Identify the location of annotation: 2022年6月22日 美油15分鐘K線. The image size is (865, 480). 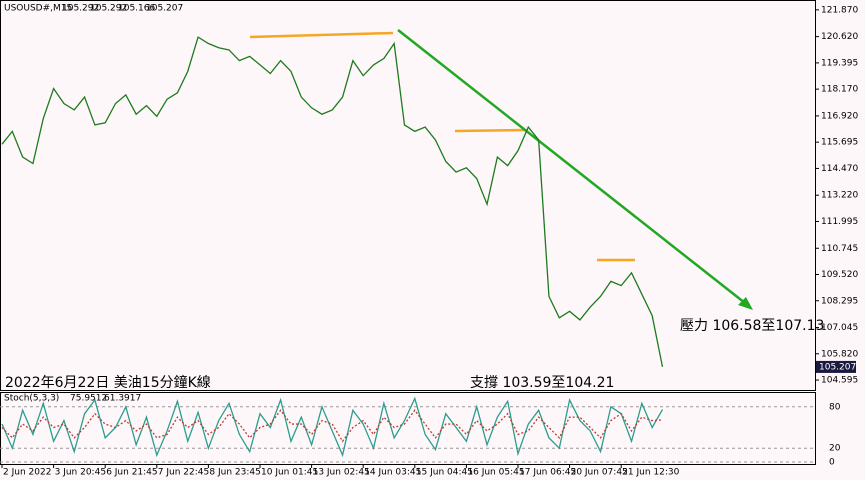
(108, 382).